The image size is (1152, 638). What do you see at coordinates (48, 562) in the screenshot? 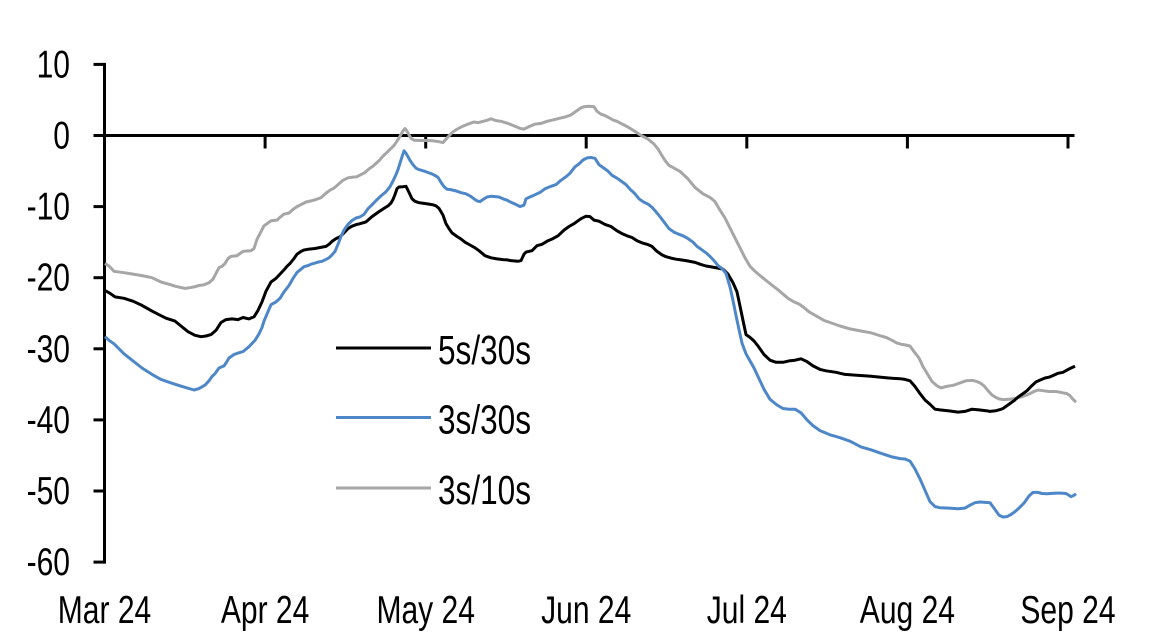
I see `svg-text: -60` at bounding box center [48, 562].